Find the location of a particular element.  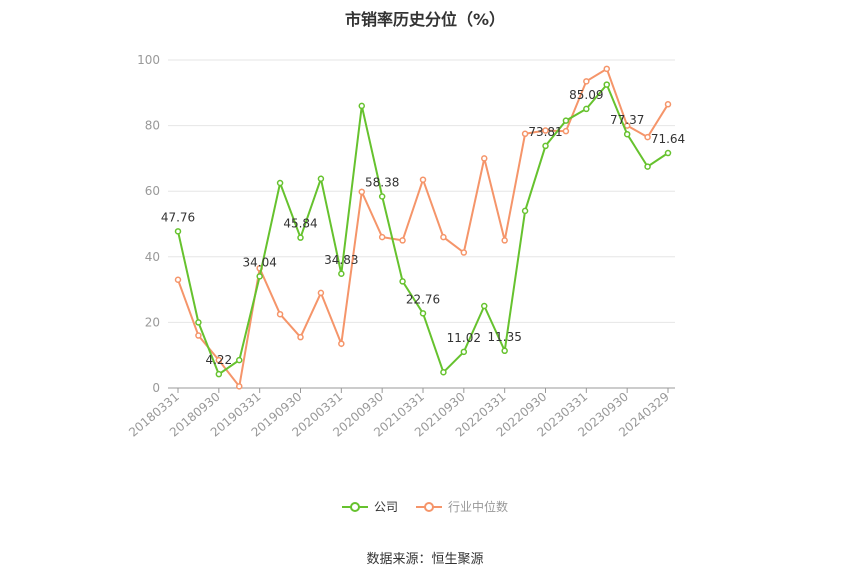

data-label: 47.76 is located at coordinates (178, 217).